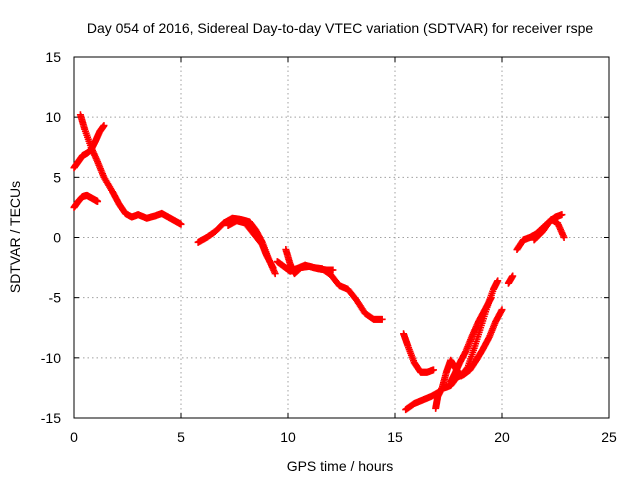  I want to click on x-tick-label: 5, so click(181, 437).